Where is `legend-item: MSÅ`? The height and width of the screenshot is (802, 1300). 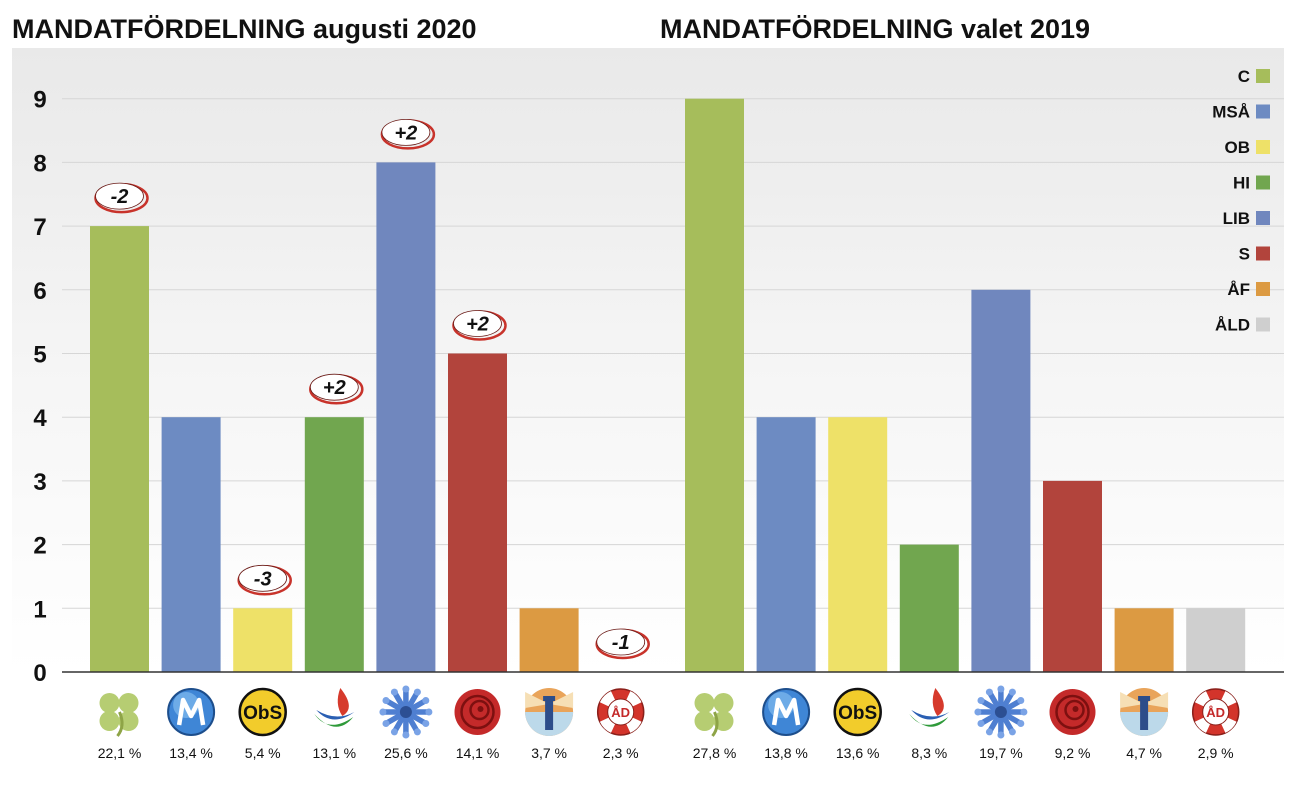 legend-item: MSÅ is located at coordinates (1241, 112).